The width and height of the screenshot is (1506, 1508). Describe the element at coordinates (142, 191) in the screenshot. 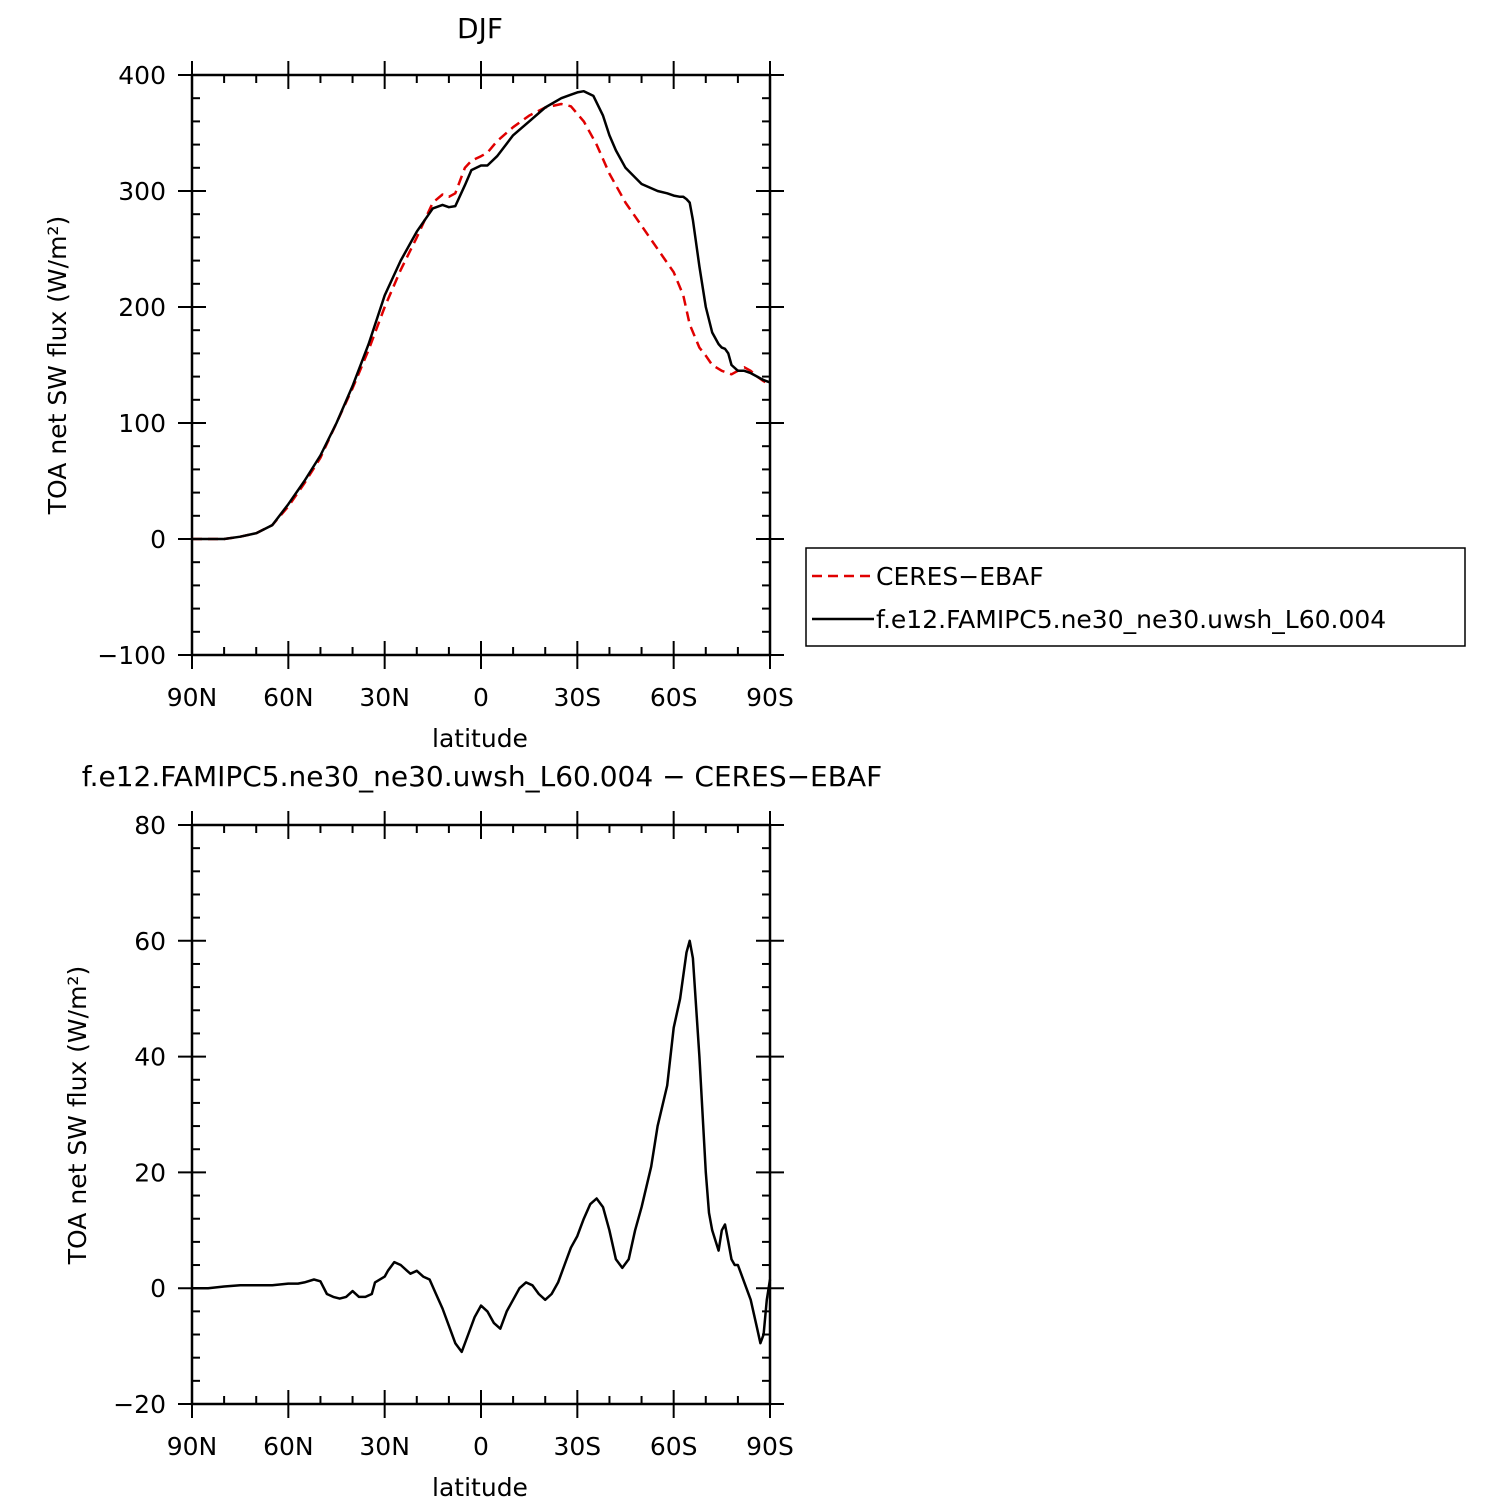

I see `y-tick-label: 300` at that location.